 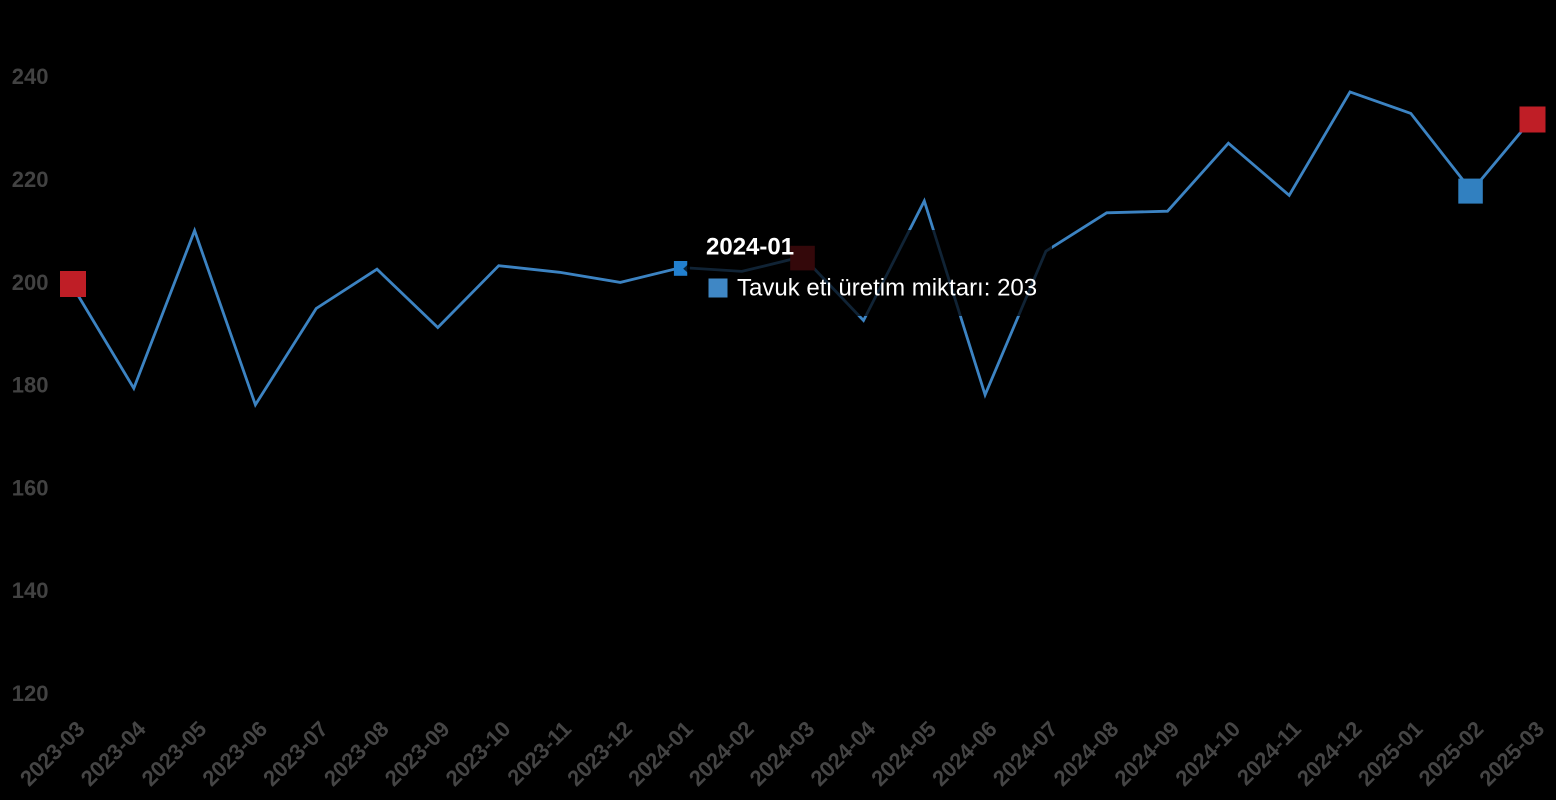 I want to click on svg-text: 140, so click(x=30, y=590).